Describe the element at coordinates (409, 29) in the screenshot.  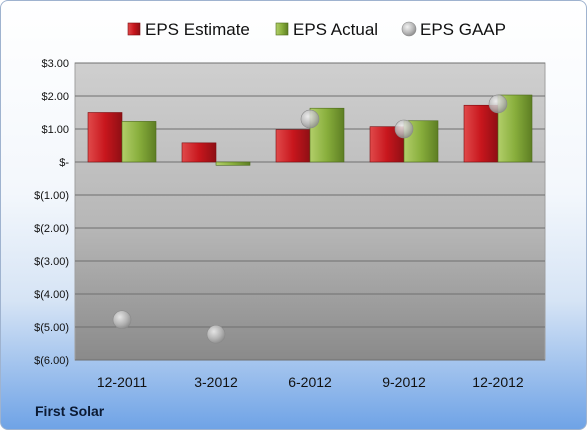
I see `legend-eps-gaap-swatch` at that location.